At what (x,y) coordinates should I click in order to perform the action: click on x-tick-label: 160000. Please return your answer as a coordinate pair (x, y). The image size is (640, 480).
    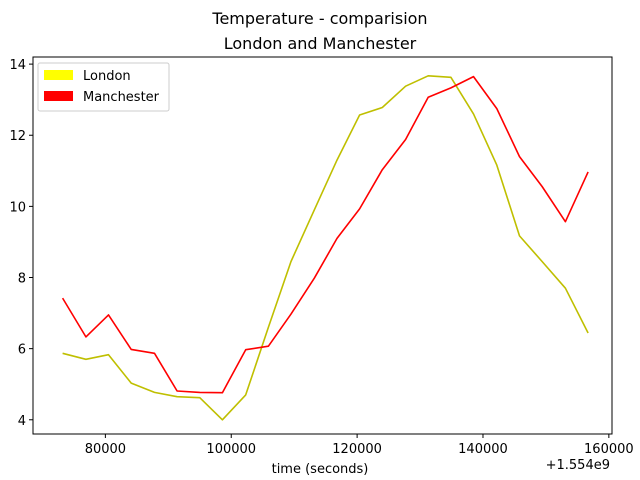
    Looking at the image, I should click on (609, 449).